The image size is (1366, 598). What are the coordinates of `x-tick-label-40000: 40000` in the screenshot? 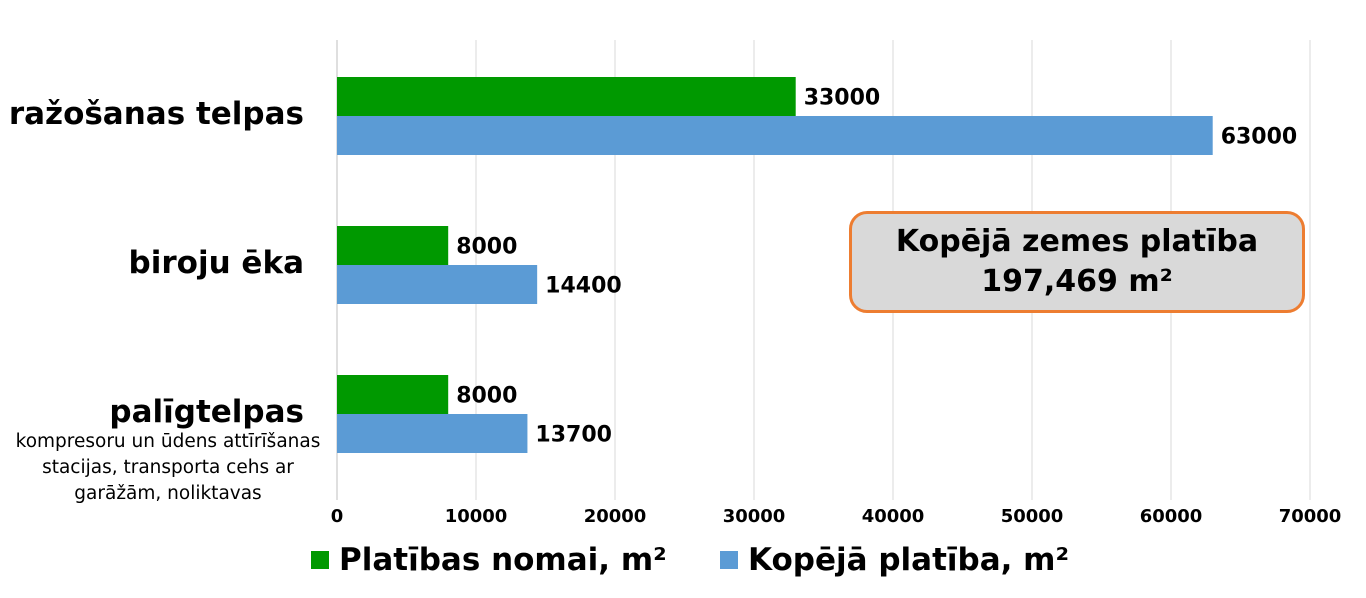 It's located at (893, 516).